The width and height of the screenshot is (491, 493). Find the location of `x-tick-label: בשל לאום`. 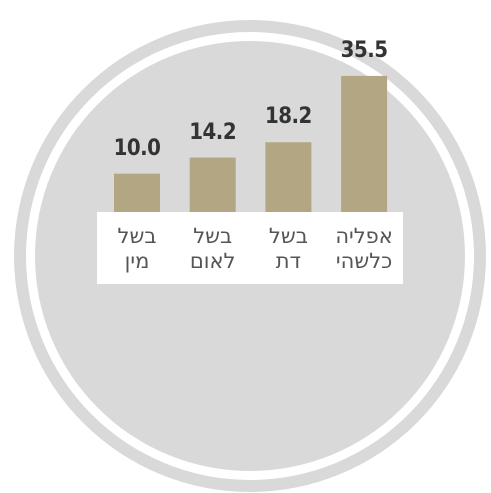

x-tick-label: בשל לאום is located at coordinates (212, 248).